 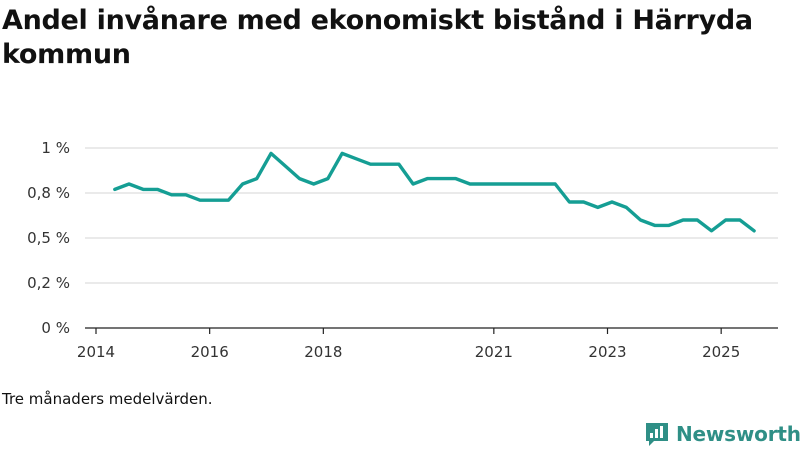 I want to click on x-tick-label: 2018, so click(x=323, y=352).